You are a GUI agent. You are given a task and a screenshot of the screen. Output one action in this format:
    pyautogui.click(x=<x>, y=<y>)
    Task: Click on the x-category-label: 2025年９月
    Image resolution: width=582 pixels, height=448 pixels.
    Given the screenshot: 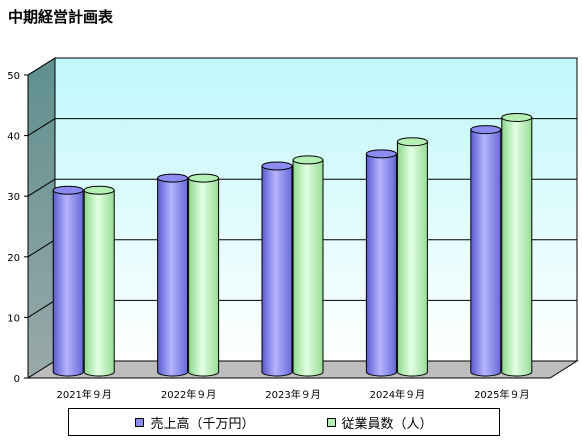 What is the action you would take?
    pyautogui.click(x=501, y=394)
    